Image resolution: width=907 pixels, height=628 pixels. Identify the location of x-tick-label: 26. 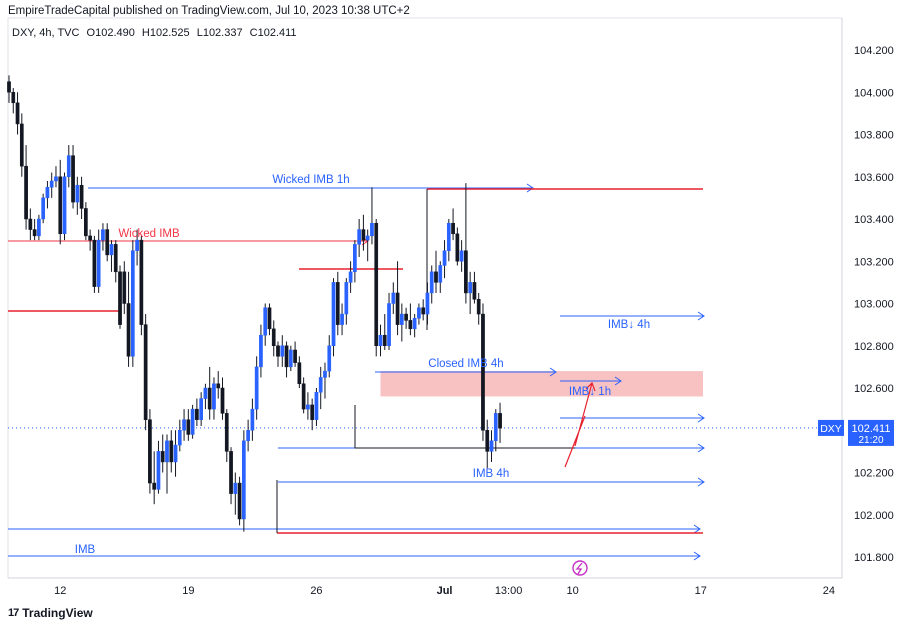
(316, 591).